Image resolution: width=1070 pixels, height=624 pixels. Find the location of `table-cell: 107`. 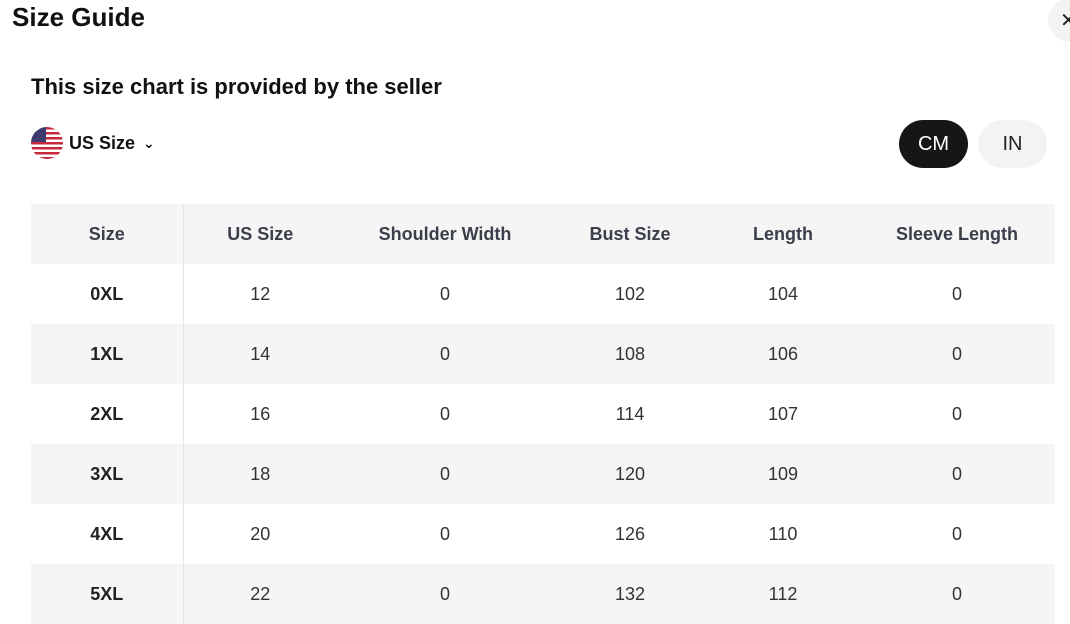

table-cell: 107 is located at coordinates (783, 413).